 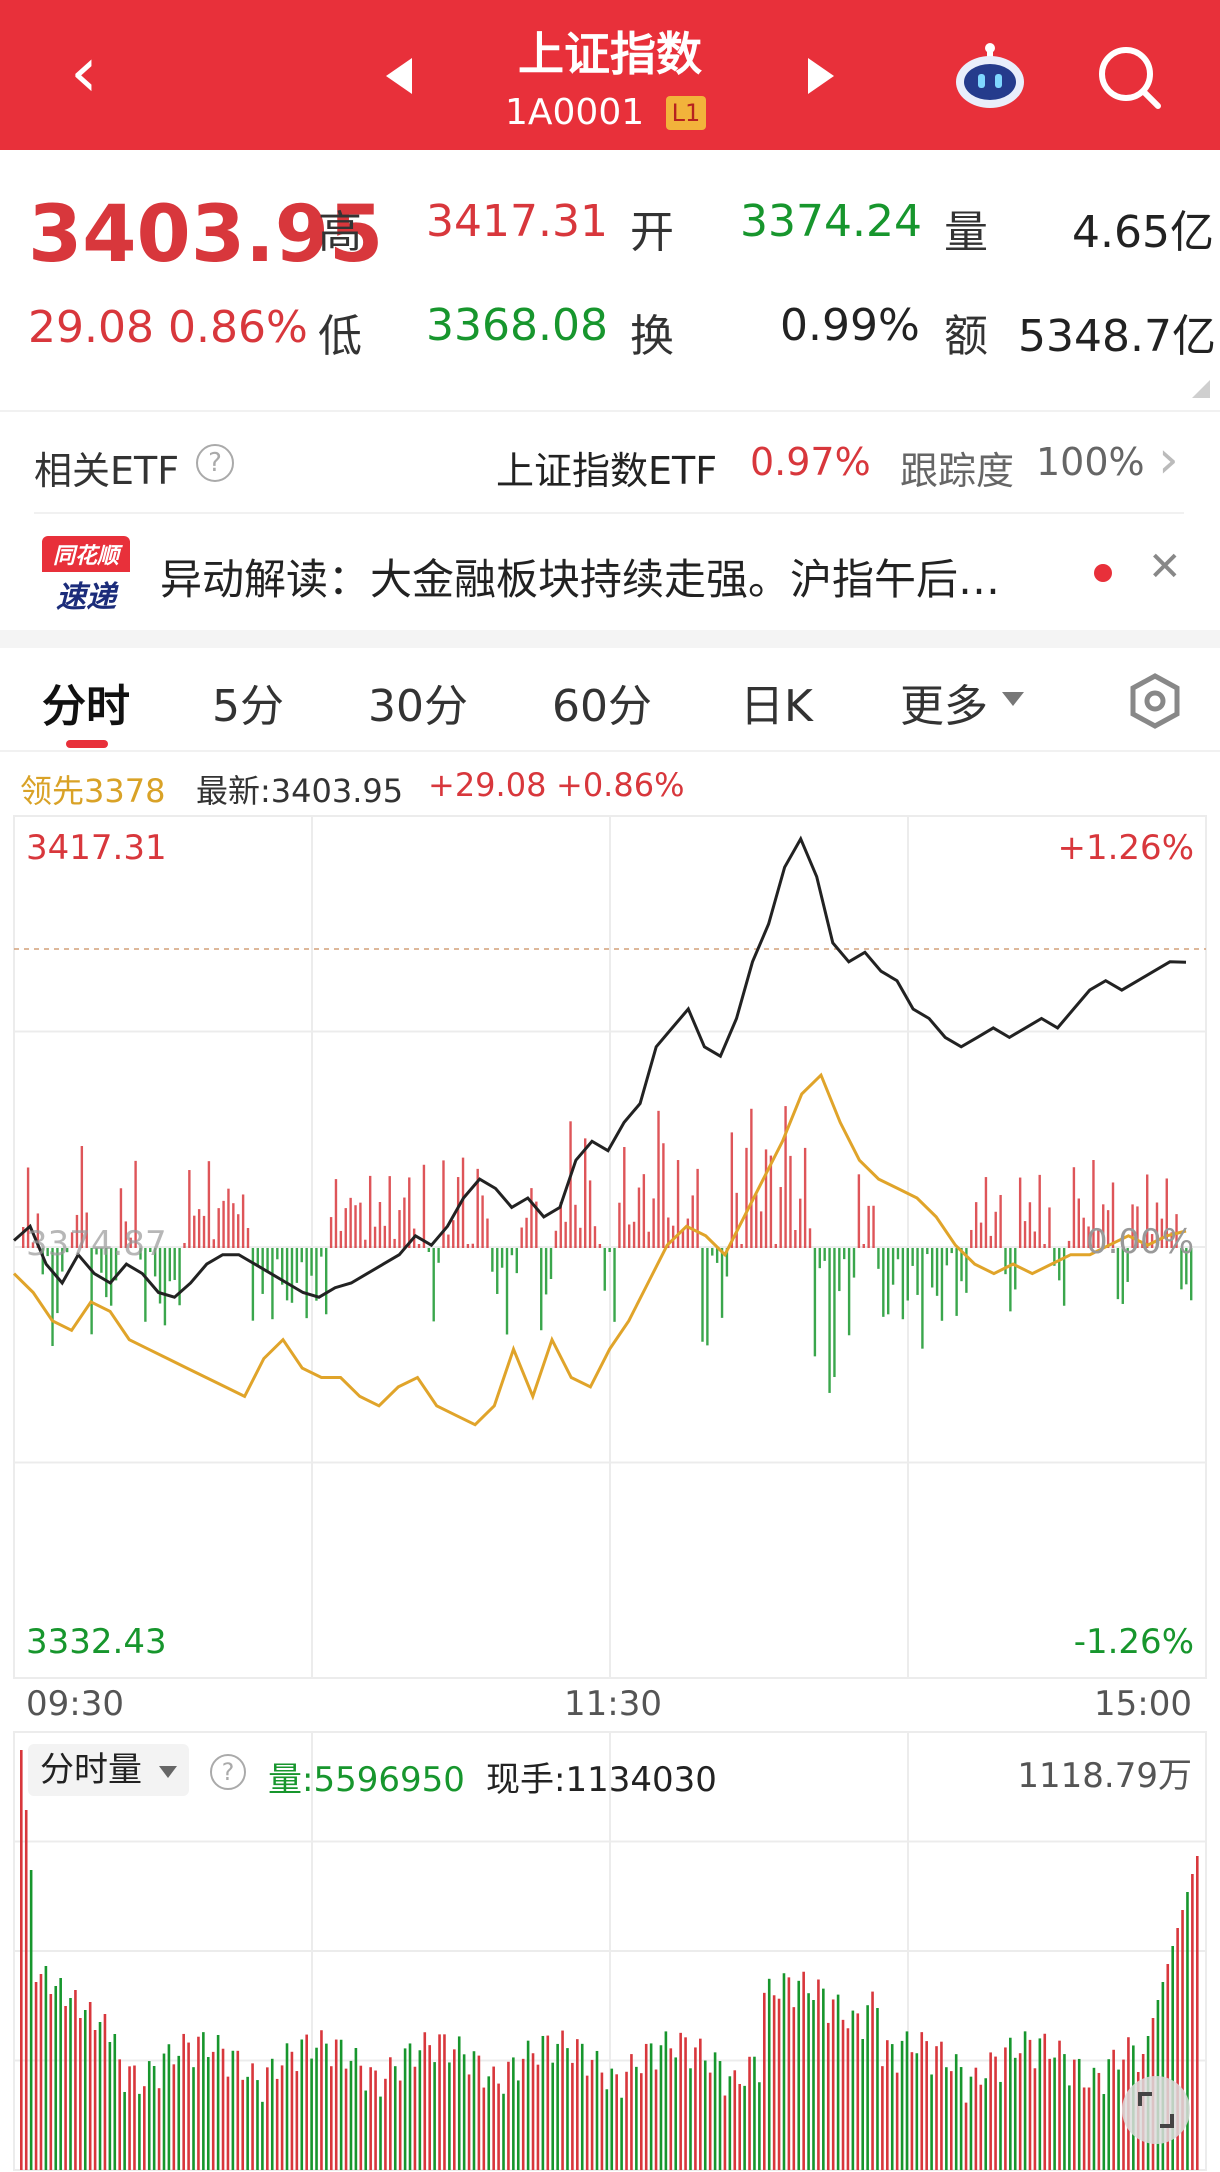 I want to click on volume-indicator-select: 分时量, so click(x=108, y=1770).